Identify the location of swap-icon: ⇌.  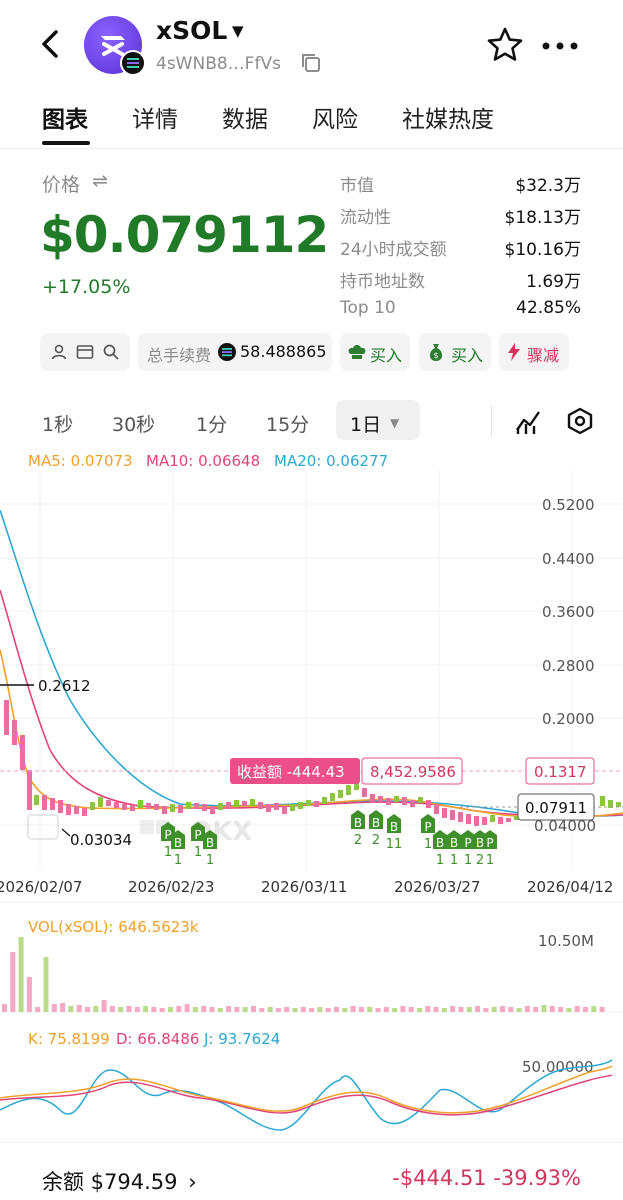
(100, 181).